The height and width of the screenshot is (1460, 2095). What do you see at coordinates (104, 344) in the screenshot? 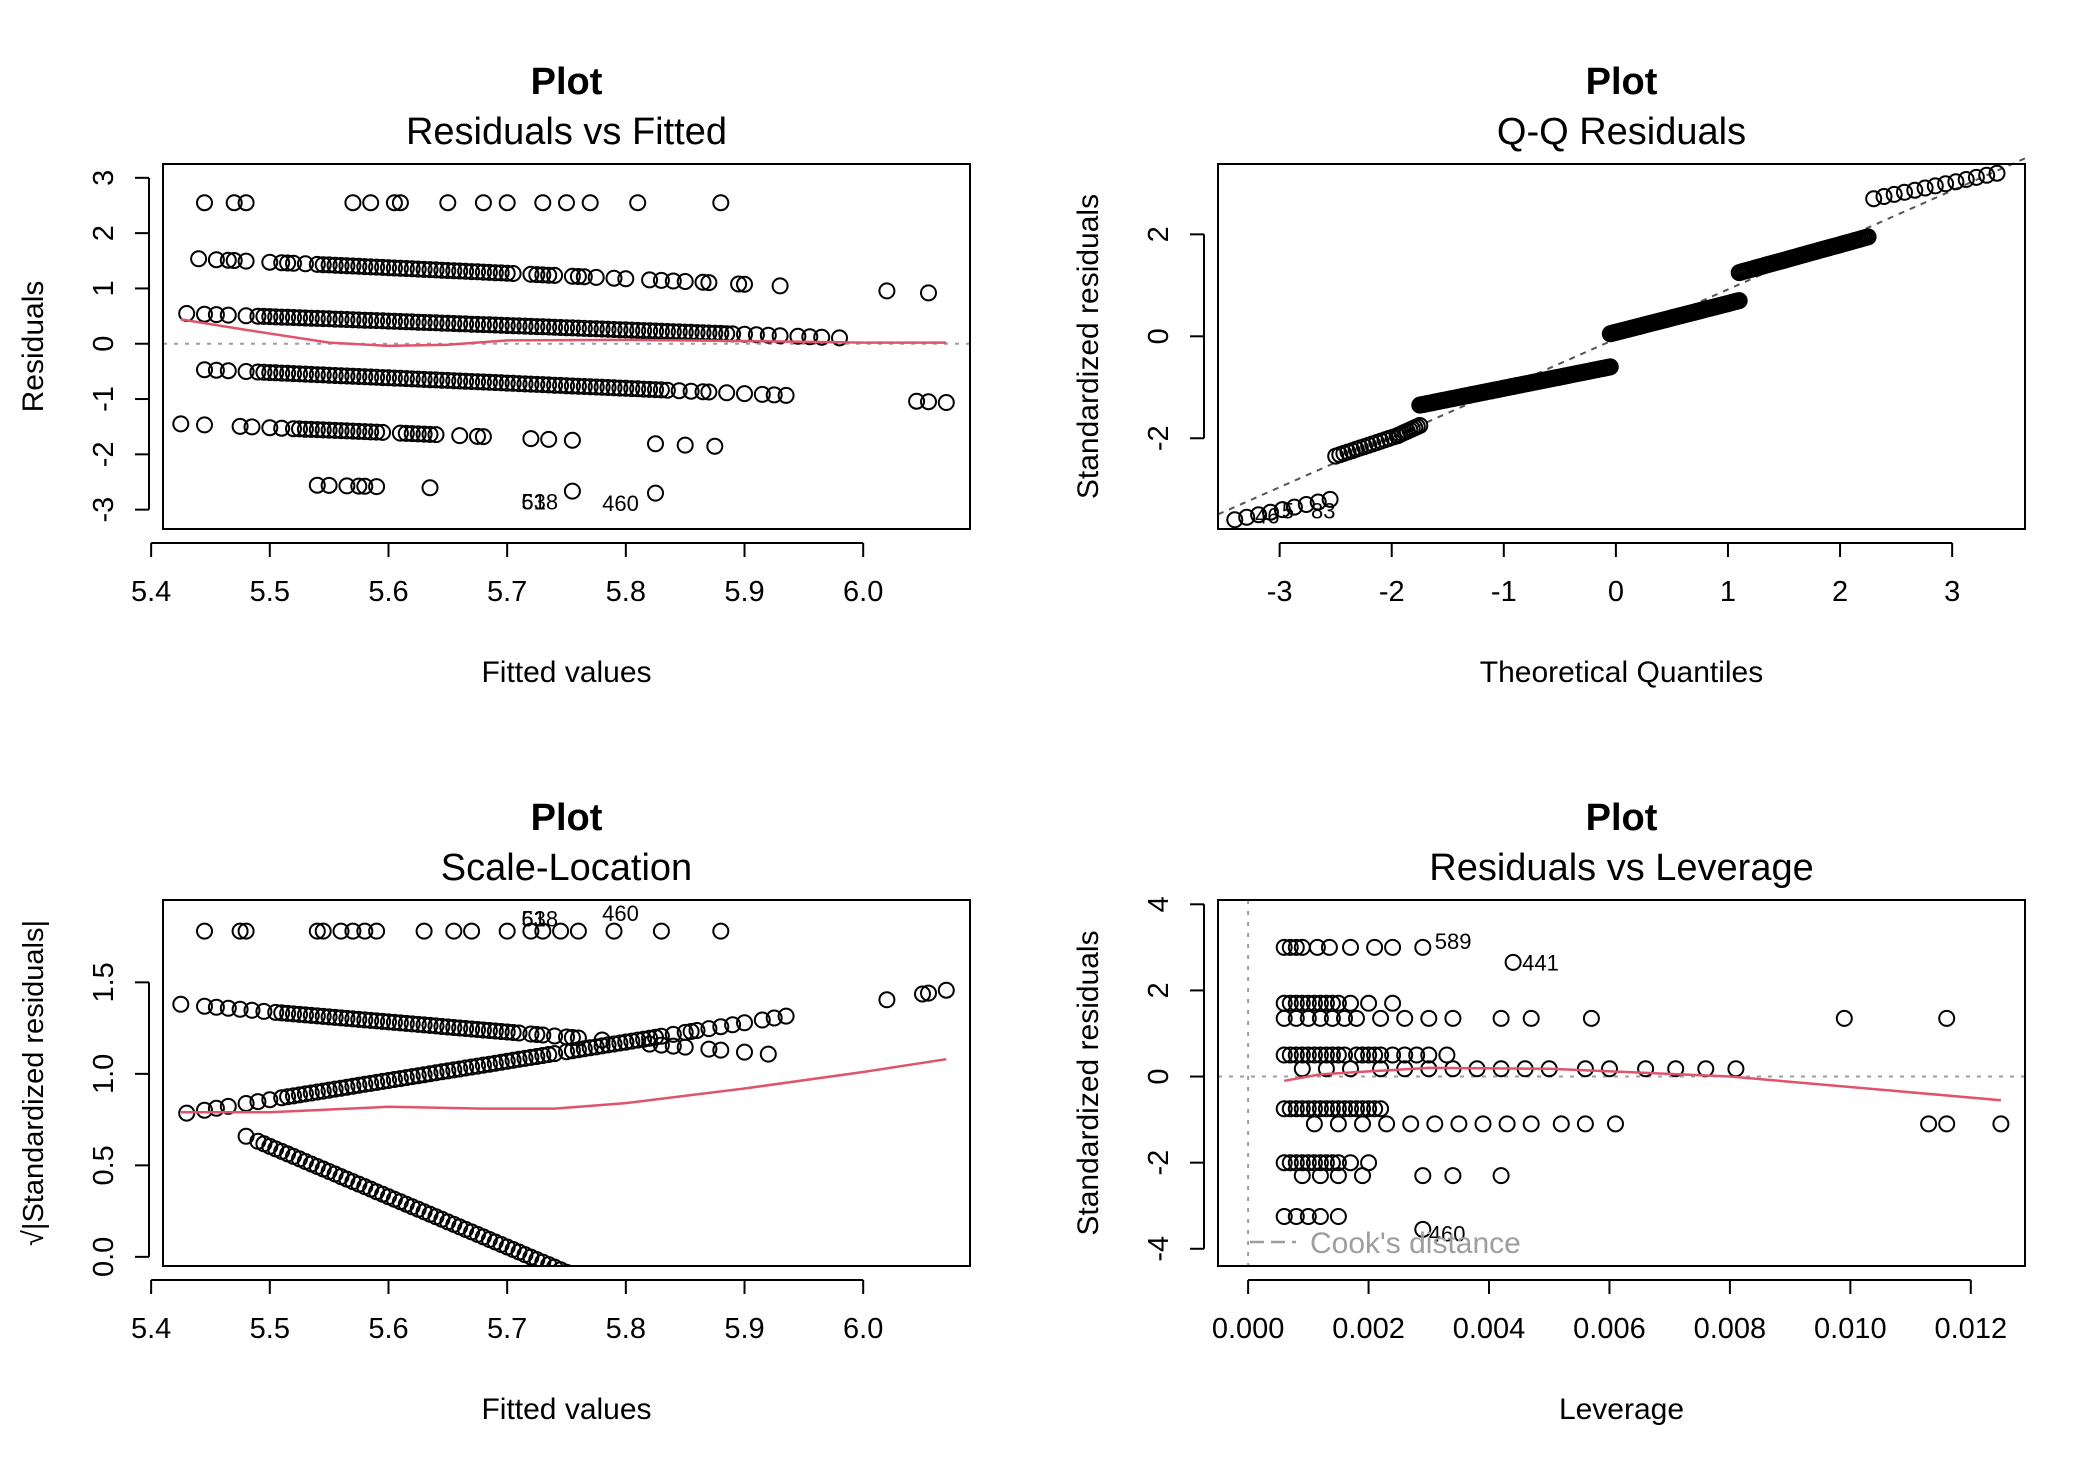
I see `y-tick-label: 0` at bounding box center [104, 344].